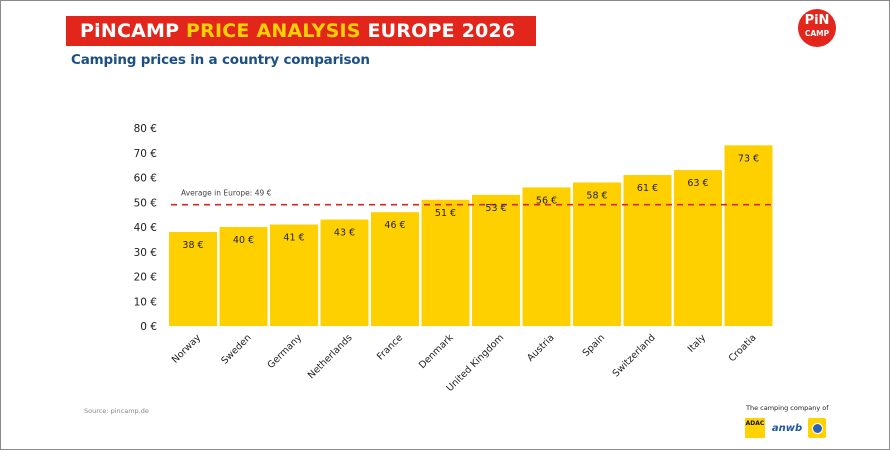 The image size is (890, 450). I want to click on x-tick-label: Austria, so click(541, 348).